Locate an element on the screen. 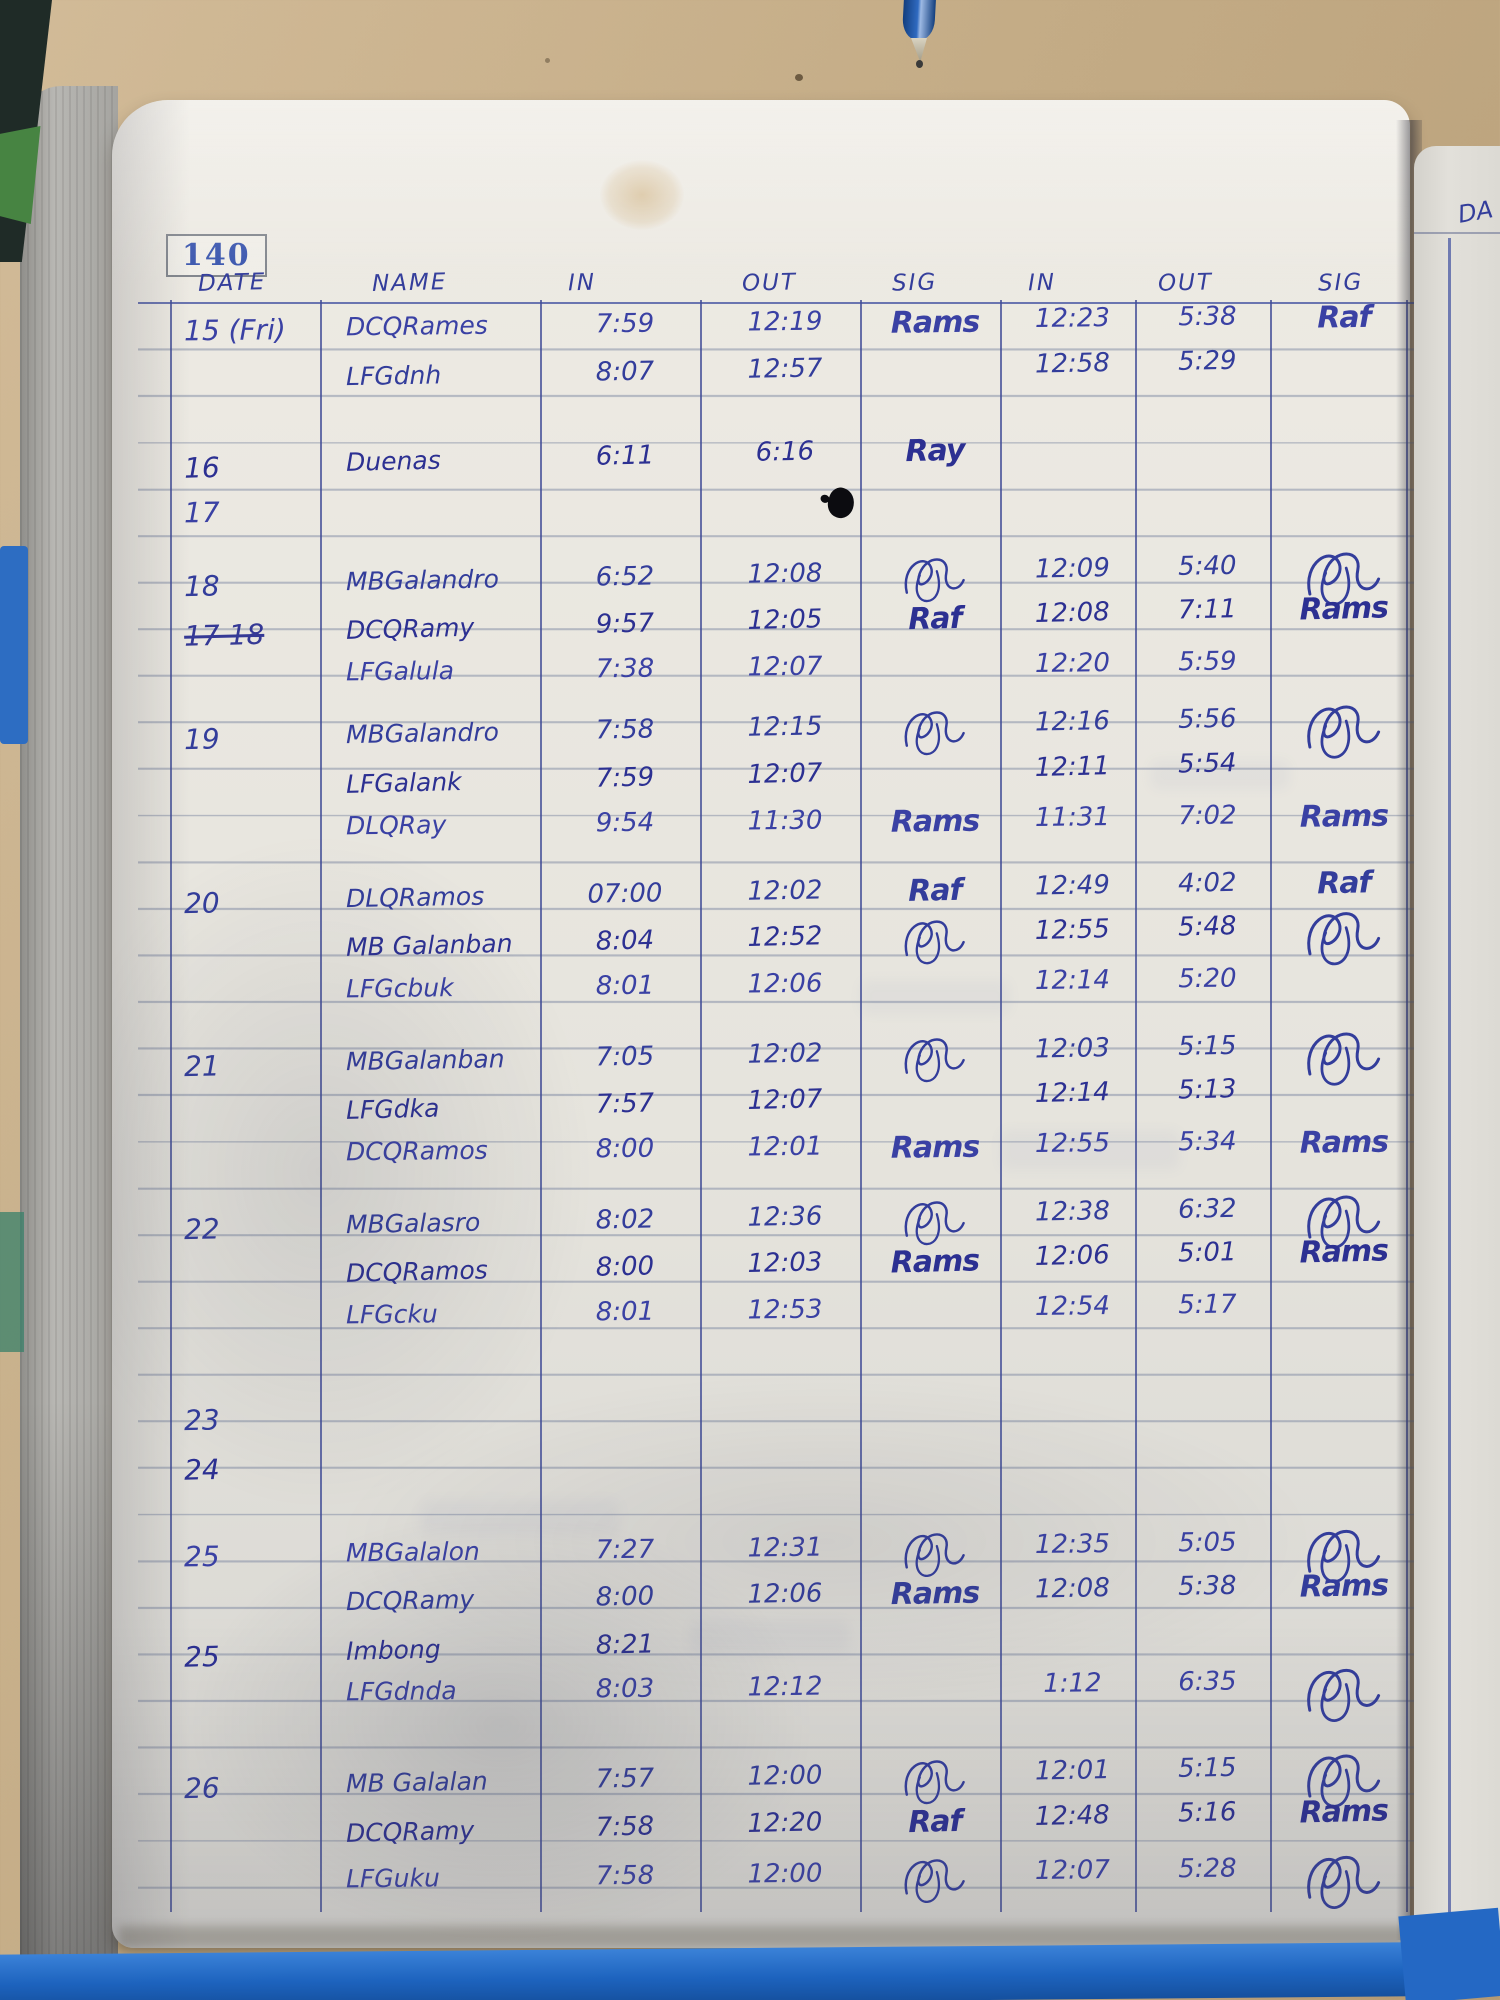  pen-barrel is located at coordinates (919, 20).